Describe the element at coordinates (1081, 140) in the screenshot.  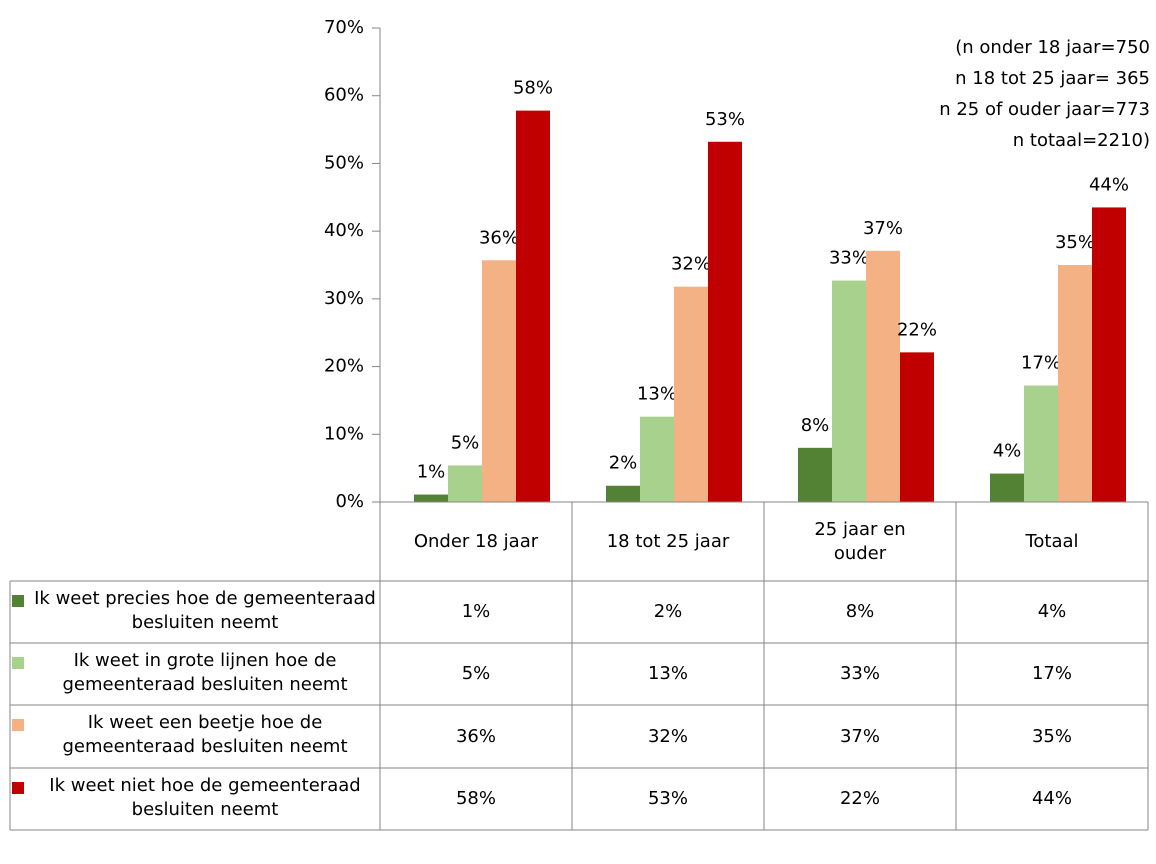
I see `annotation: n totaal=2210)` at that location.